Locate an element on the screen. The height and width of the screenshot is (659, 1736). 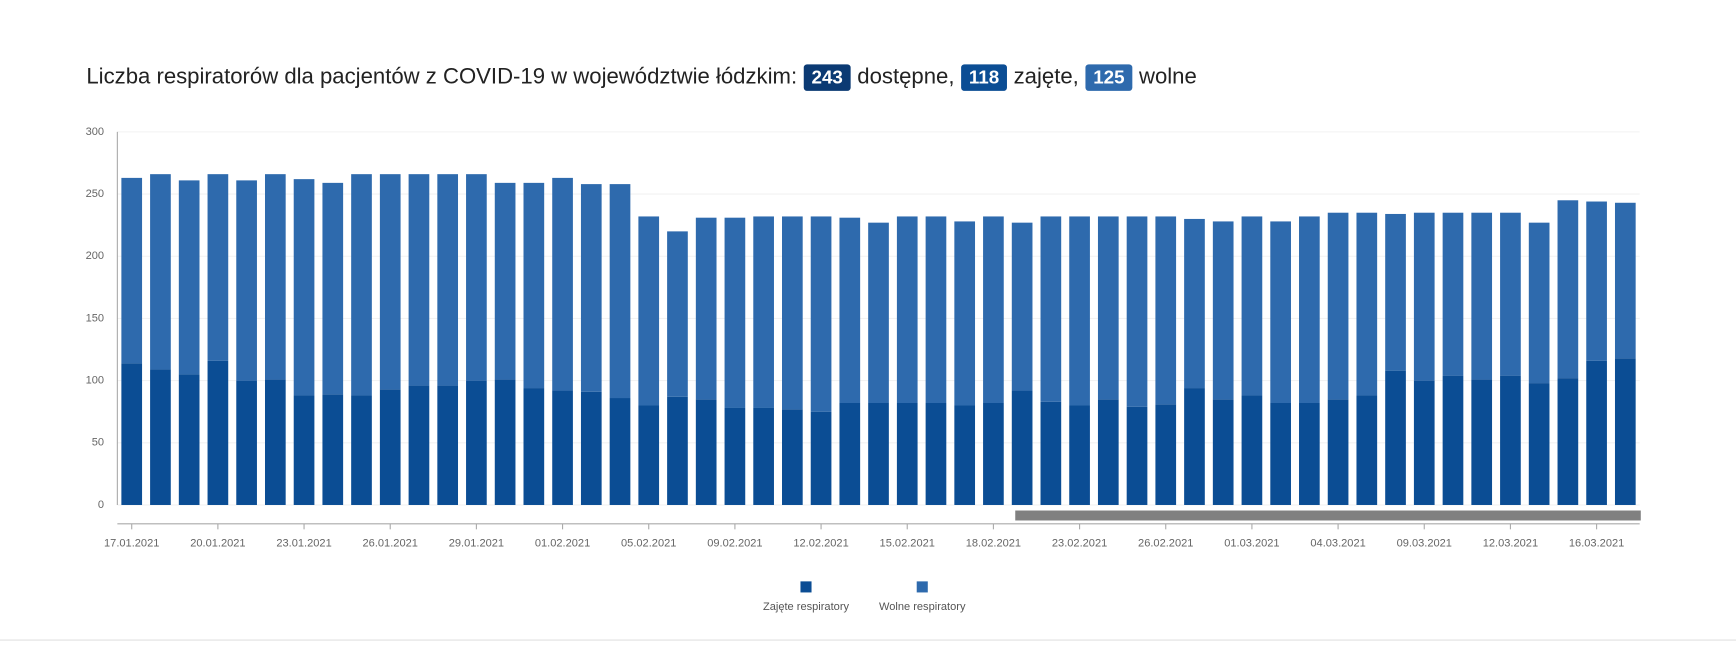
x-tick-label: 01.03.2021 is located at coordinates (1251, 544).